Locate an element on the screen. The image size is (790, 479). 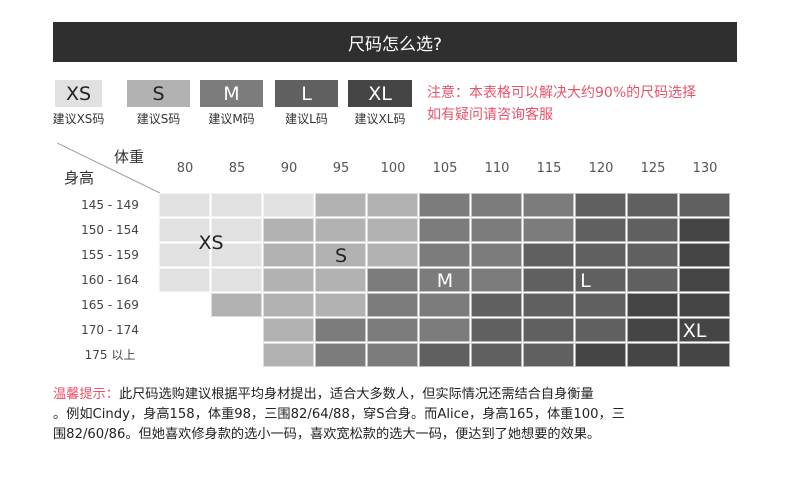
legend-swatch-xl: XL is located at coordinates (380, 93).